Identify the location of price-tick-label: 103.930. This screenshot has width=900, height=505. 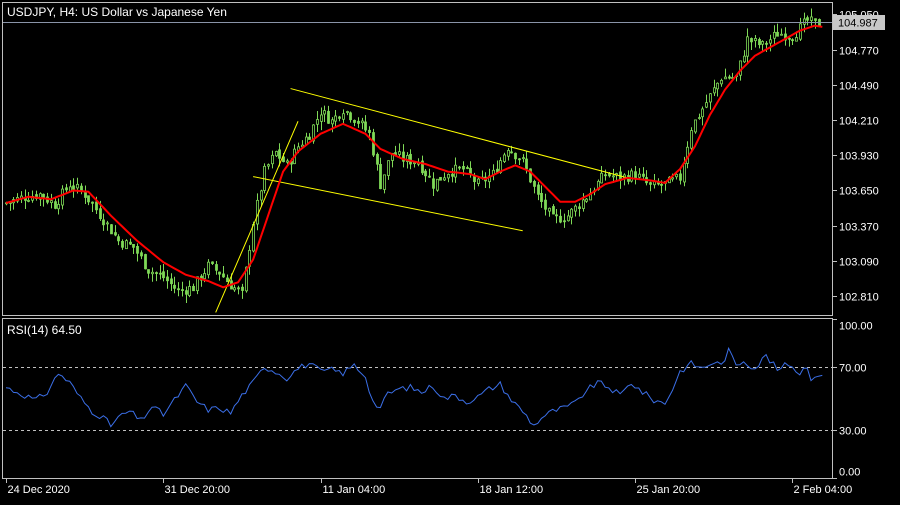
(859, 157).